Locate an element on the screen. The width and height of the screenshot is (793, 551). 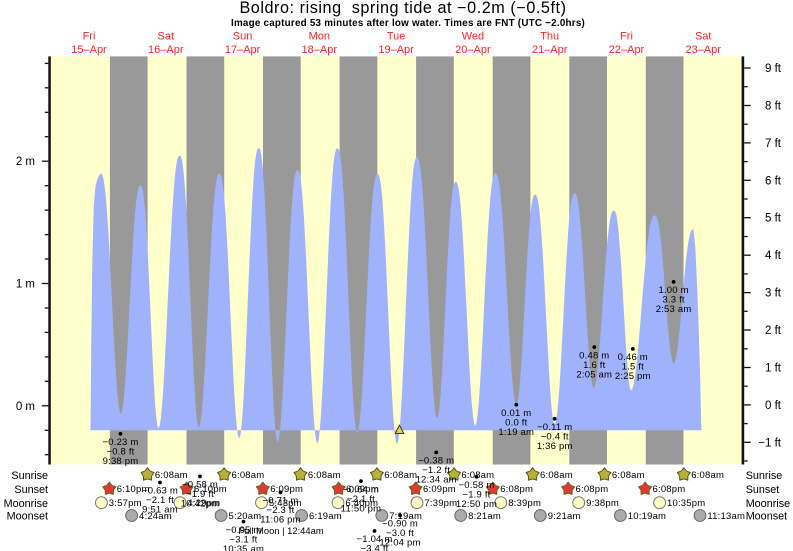
svg-text: 9:21am is located at coordinates (564, 516).